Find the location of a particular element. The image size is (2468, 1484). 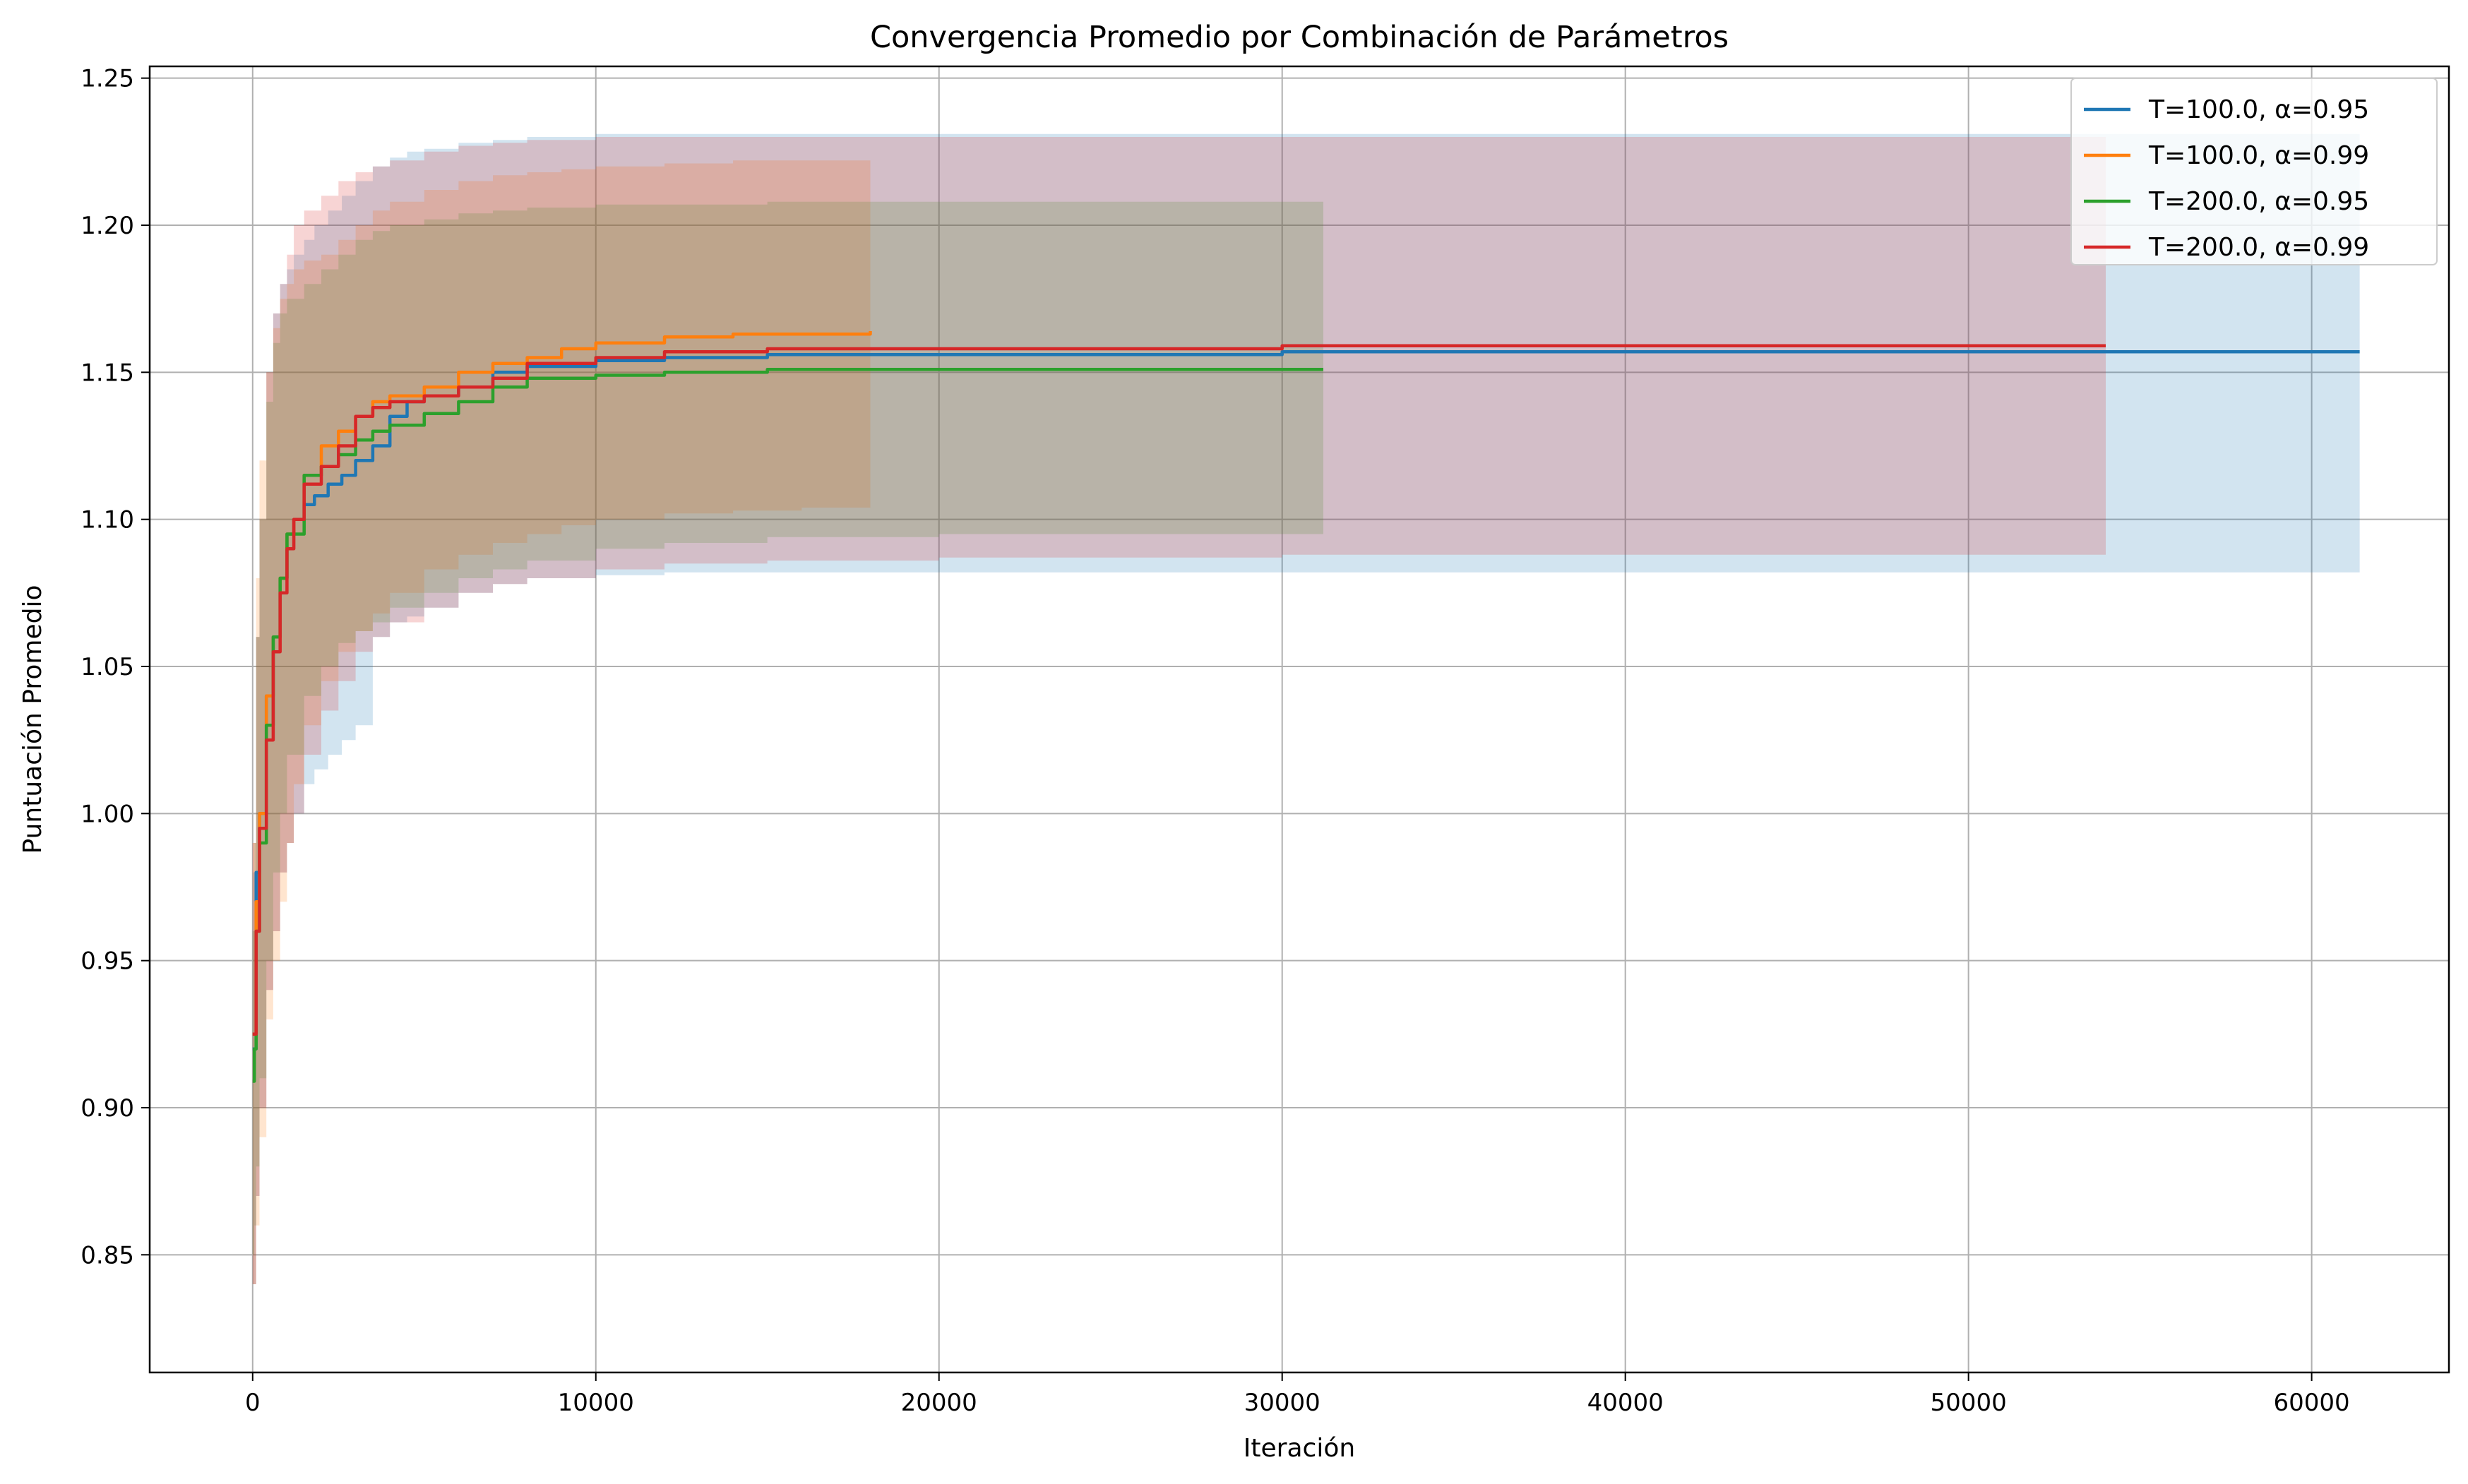

x-tick-label: 60000 is located at coordinates (2312, 1403).